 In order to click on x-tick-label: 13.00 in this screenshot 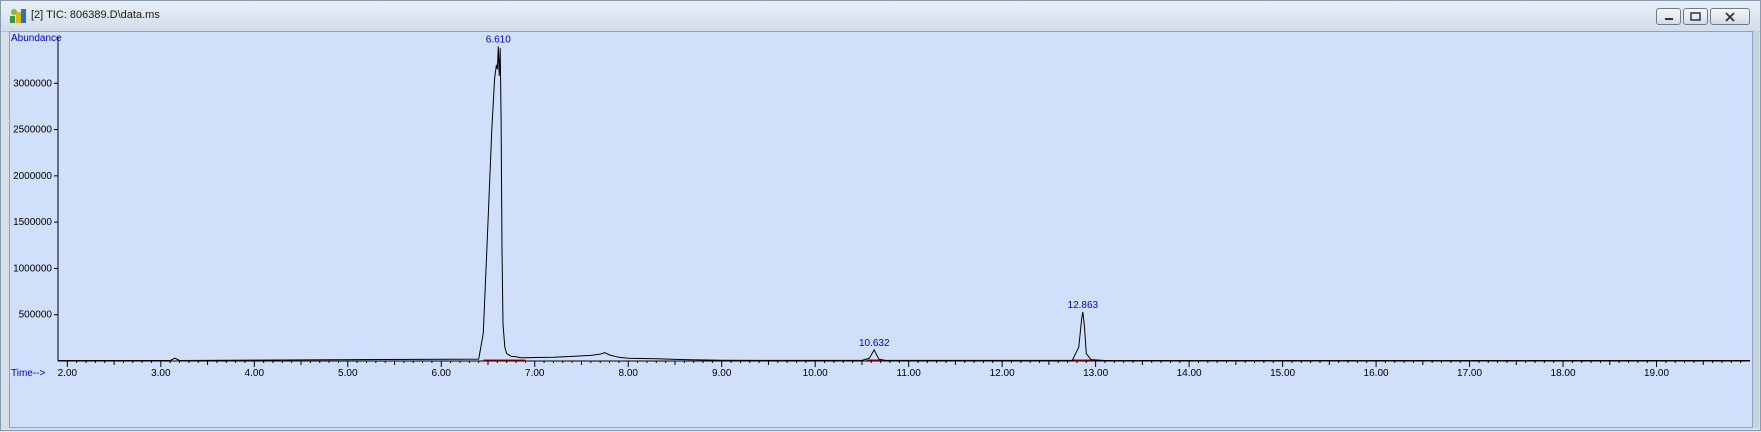, I will do `click(1095, 373)`.